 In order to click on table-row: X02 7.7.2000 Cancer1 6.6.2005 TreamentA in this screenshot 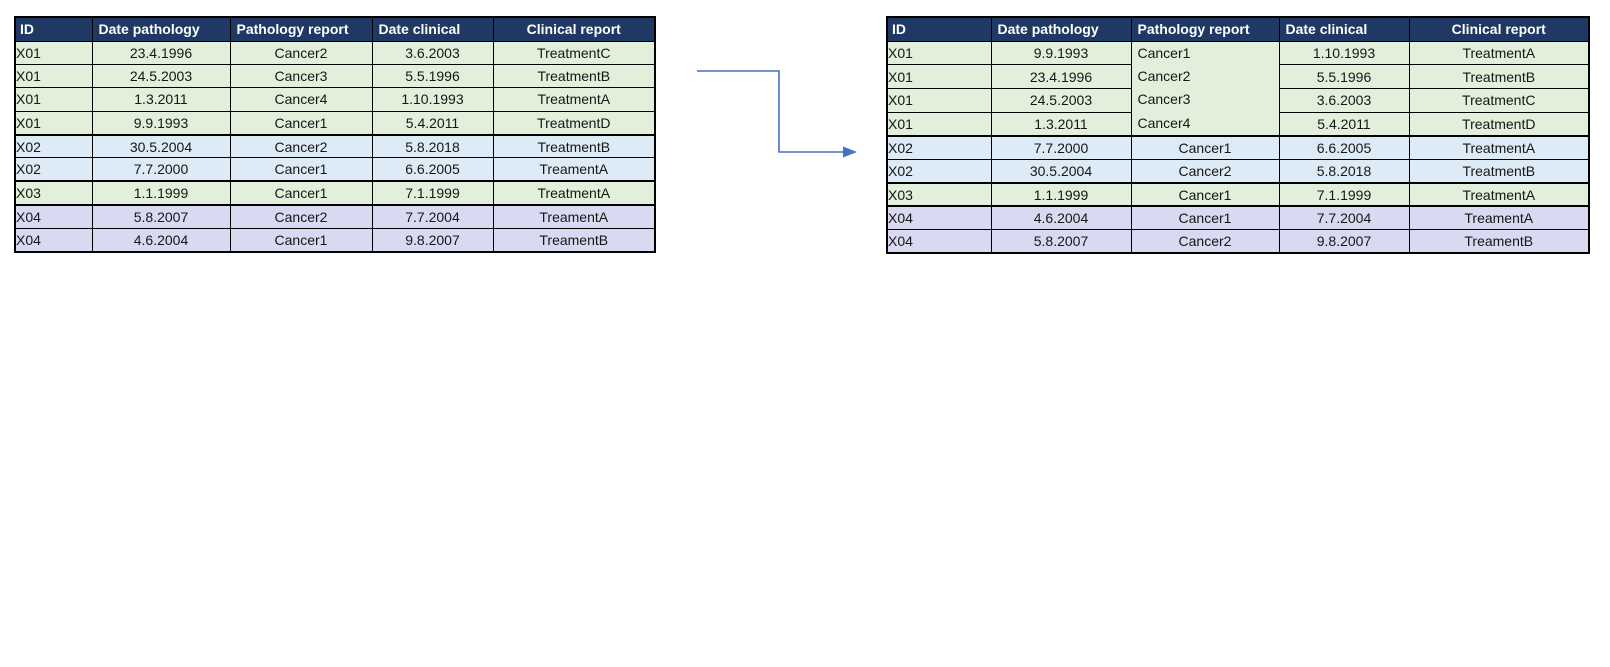, I will do `click(335, 169)`.